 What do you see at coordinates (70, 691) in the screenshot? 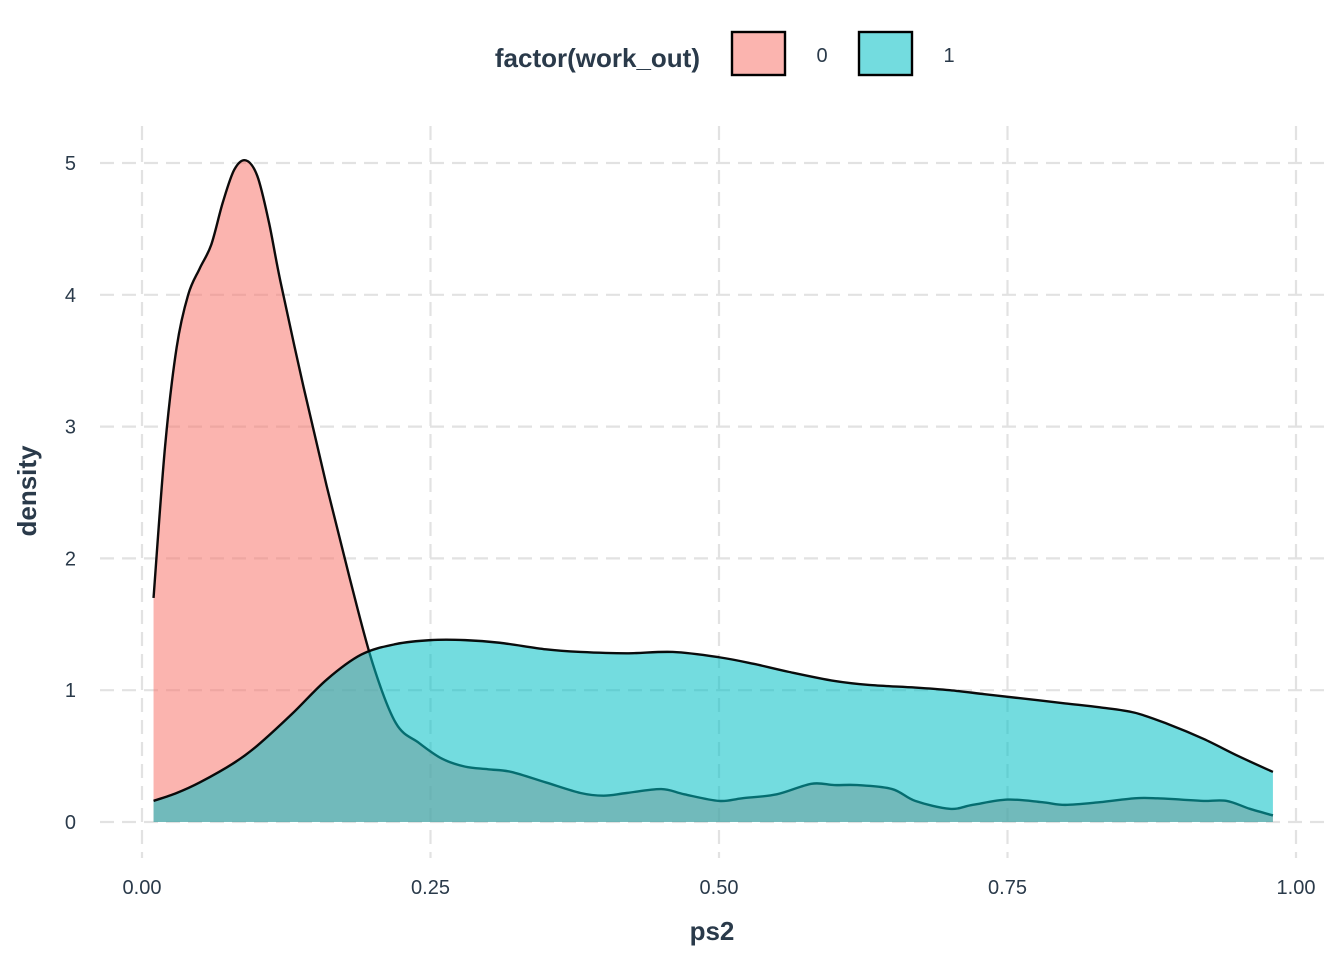
I see `y-tick-label: 1` at bounding box center [70, 691].